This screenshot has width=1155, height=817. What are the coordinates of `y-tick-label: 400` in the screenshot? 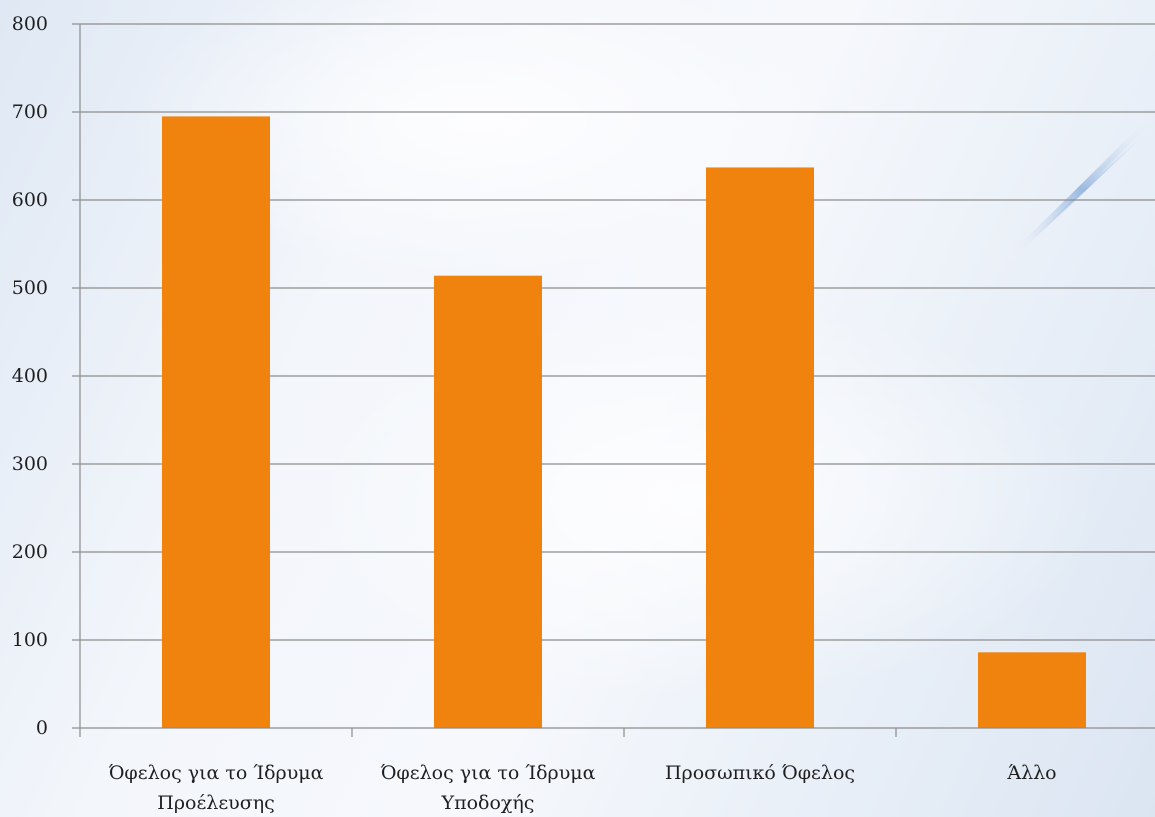 It's located at (30, 376).